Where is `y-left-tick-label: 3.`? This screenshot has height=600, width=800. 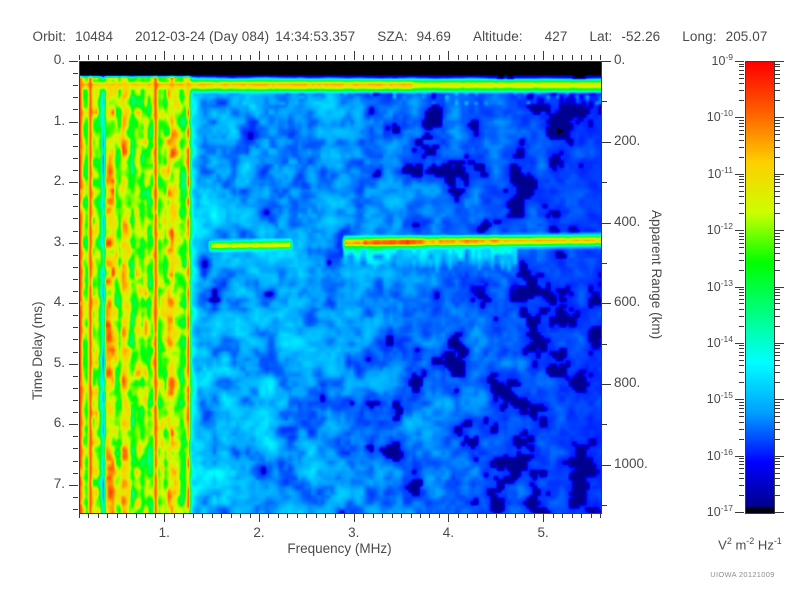
y-left-tick-label: 3. is located at coordinates (59, 241).